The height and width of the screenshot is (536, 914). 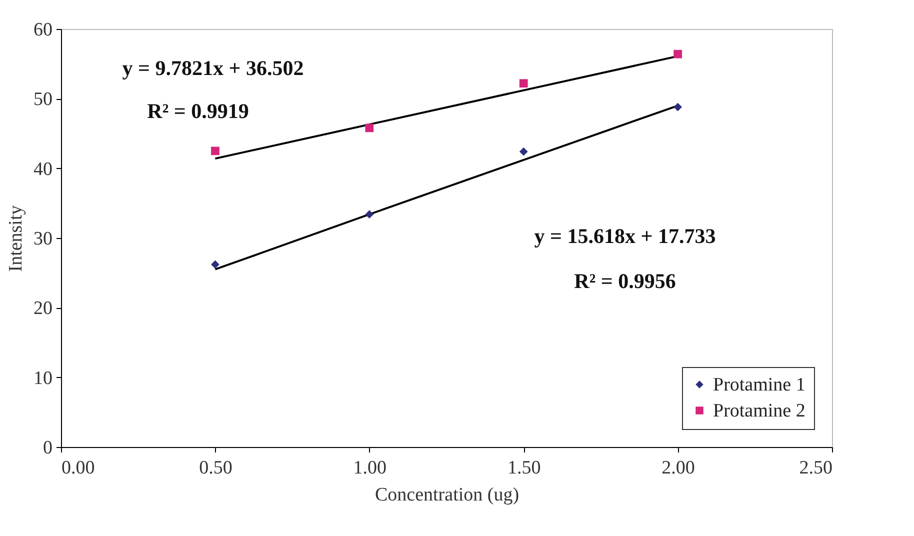 I want to click on y-tick-label: 40, so click(x=43, y=169).